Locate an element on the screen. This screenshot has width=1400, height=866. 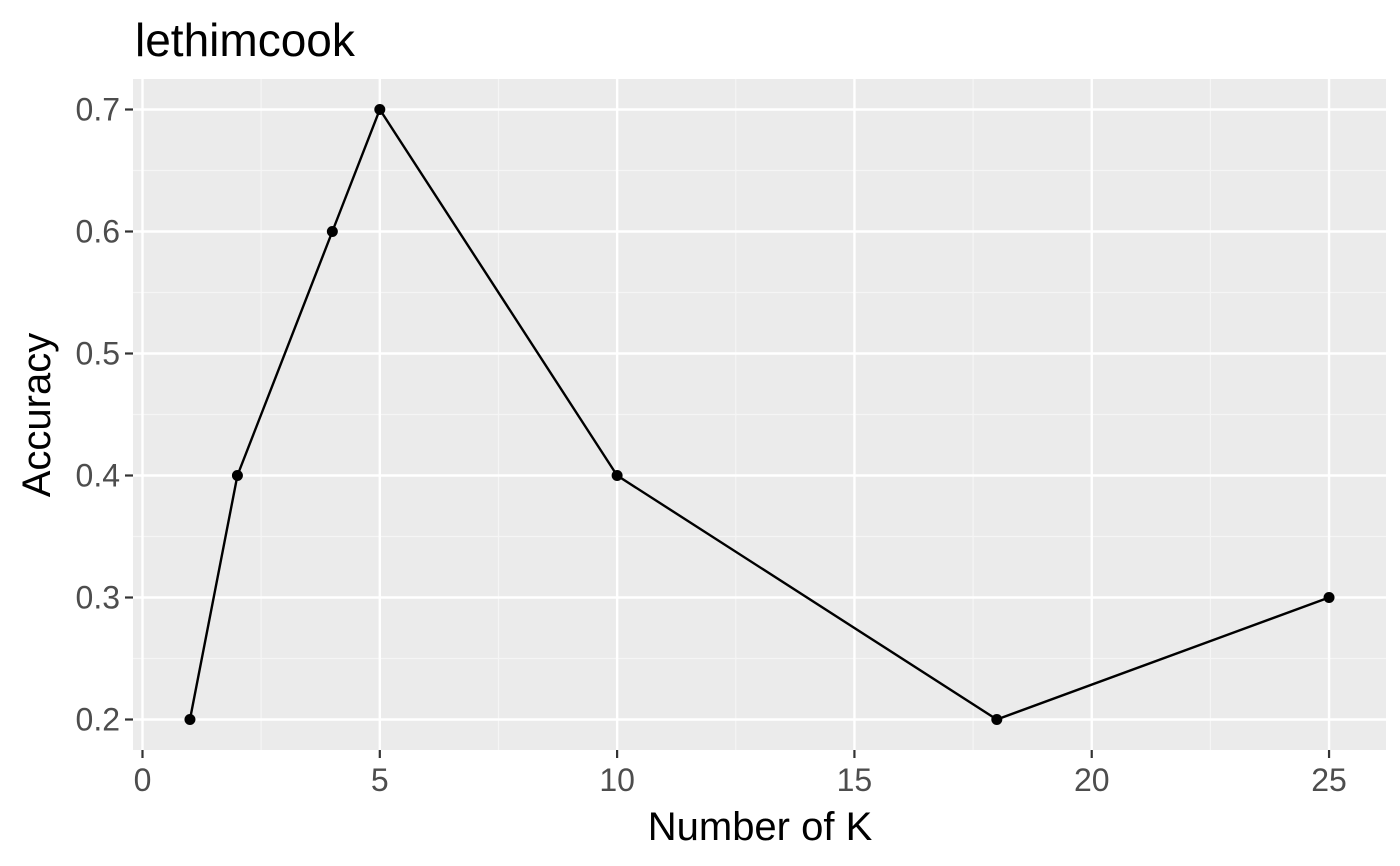
x-tick-label: 0 is located at coordinates (143, 780).